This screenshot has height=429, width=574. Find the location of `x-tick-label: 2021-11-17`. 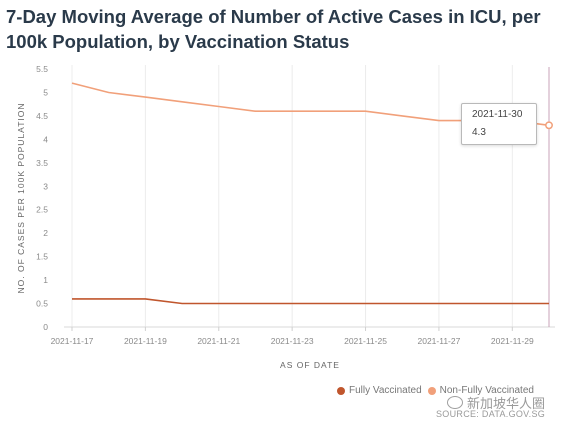

x-tick-label: 2021-11-17 is located at coordinates (72, 341).